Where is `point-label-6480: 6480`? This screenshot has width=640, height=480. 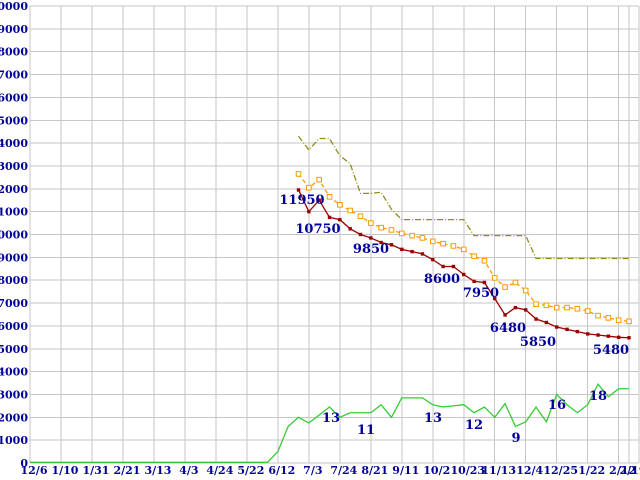
point-label-6480: 6480 is located at coordinates (508, 328).